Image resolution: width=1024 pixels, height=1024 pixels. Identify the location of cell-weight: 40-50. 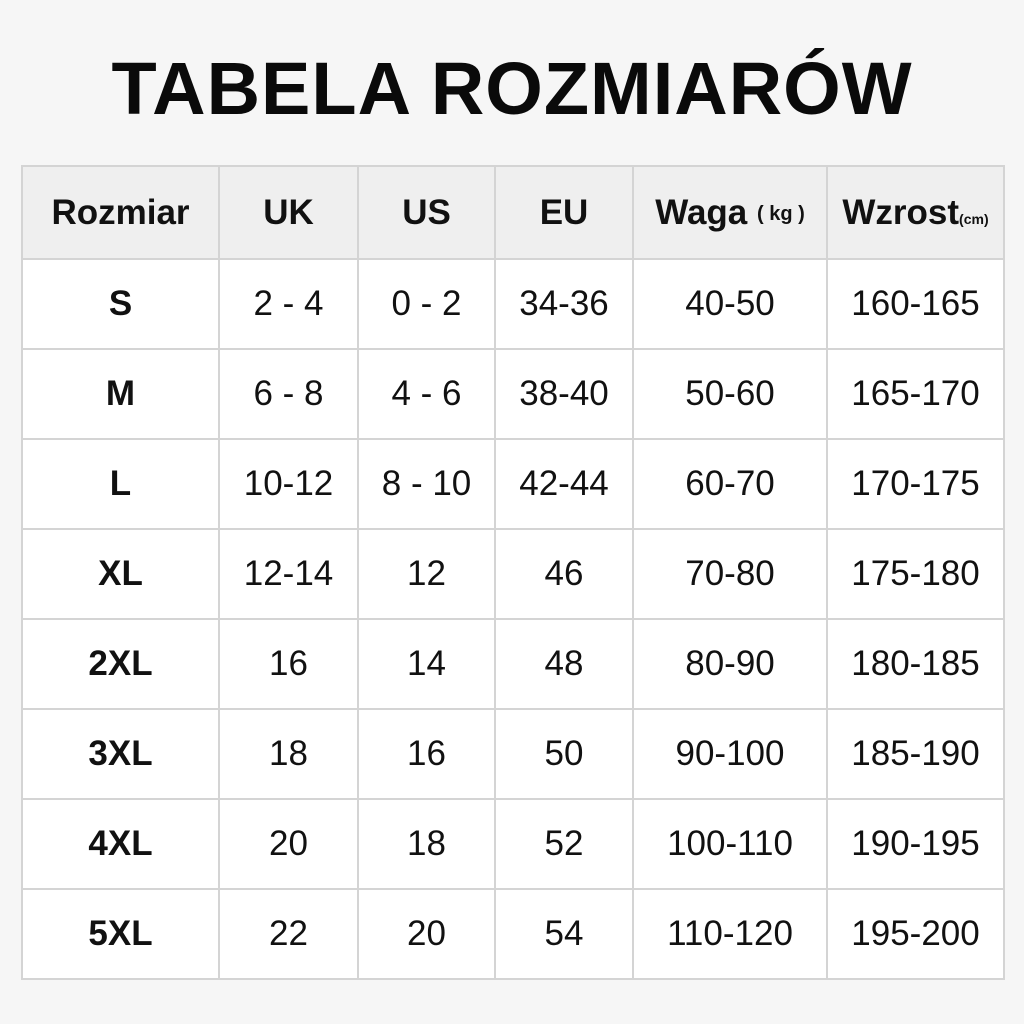
(730, 304).